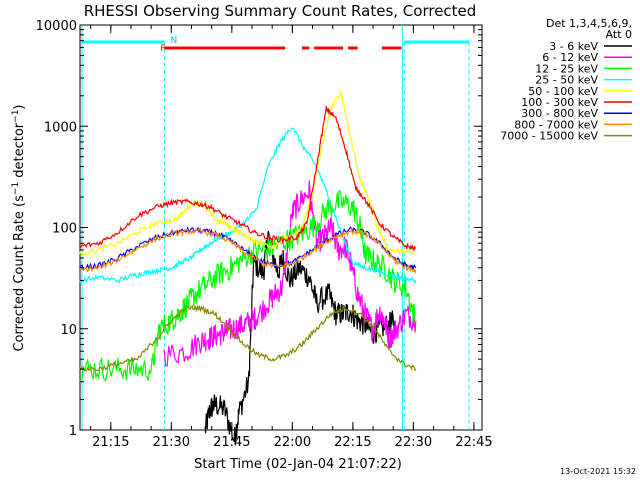 The image size is (640, 480). What do you see at coordinates (292, 442) in the screenshot?
I see `x-tick-label-4: 22:00` at bounding box center [292, 442].